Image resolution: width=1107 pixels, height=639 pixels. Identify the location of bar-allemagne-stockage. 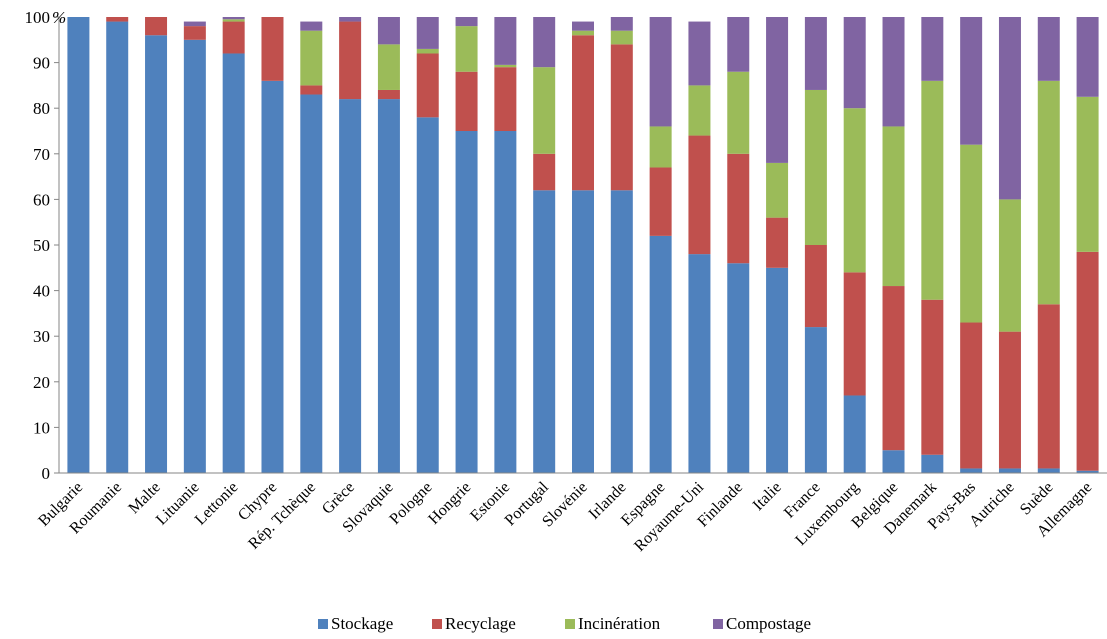
(1087, 471).